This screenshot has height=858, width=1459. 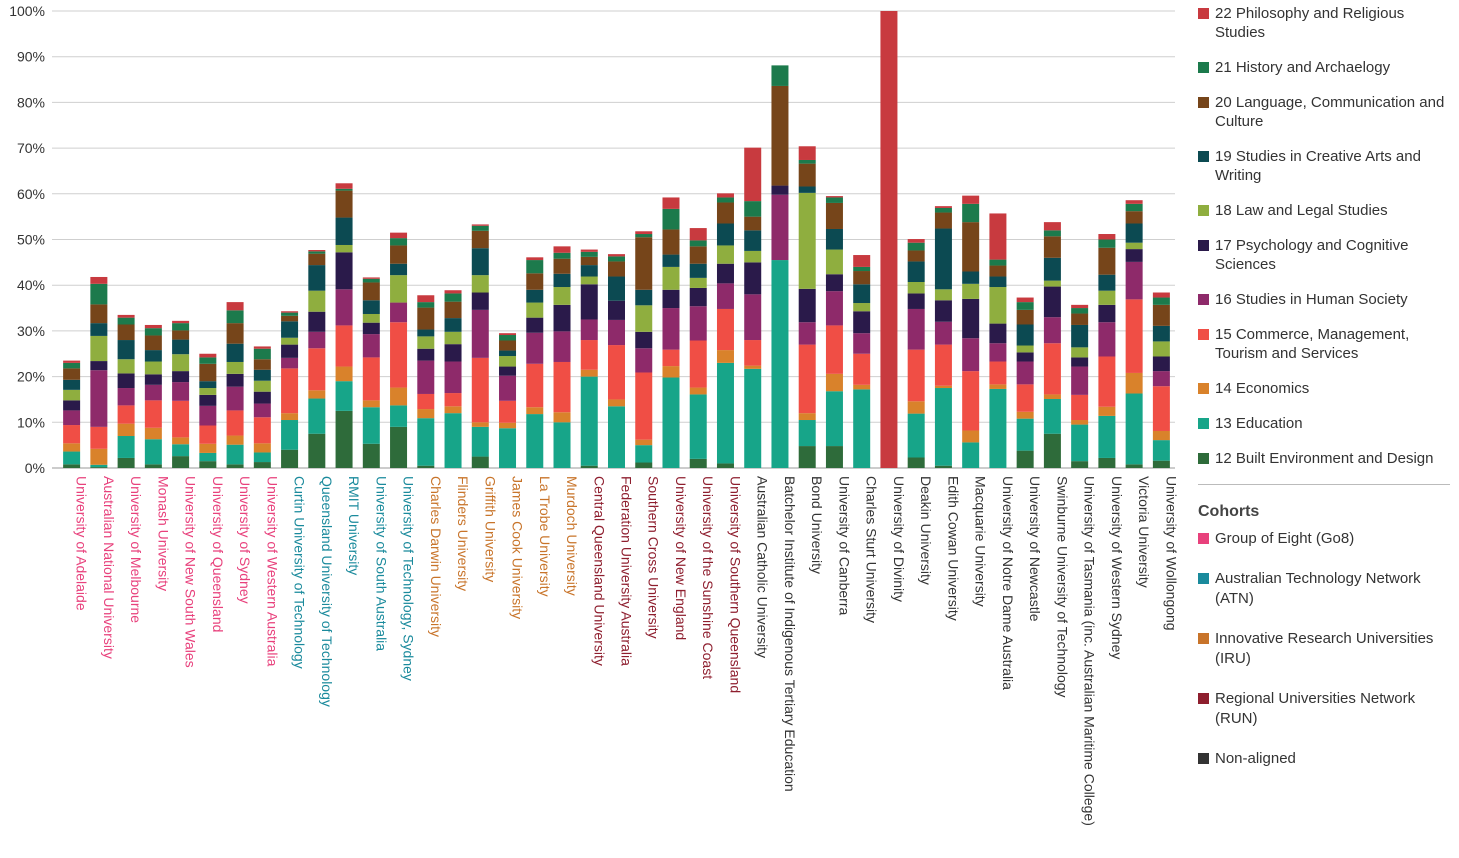 What do you see at coordinates (1171, 553) in the screenshot?
I see `x-tick-label: University of Wollongong` at bounding box center [1171, 553].